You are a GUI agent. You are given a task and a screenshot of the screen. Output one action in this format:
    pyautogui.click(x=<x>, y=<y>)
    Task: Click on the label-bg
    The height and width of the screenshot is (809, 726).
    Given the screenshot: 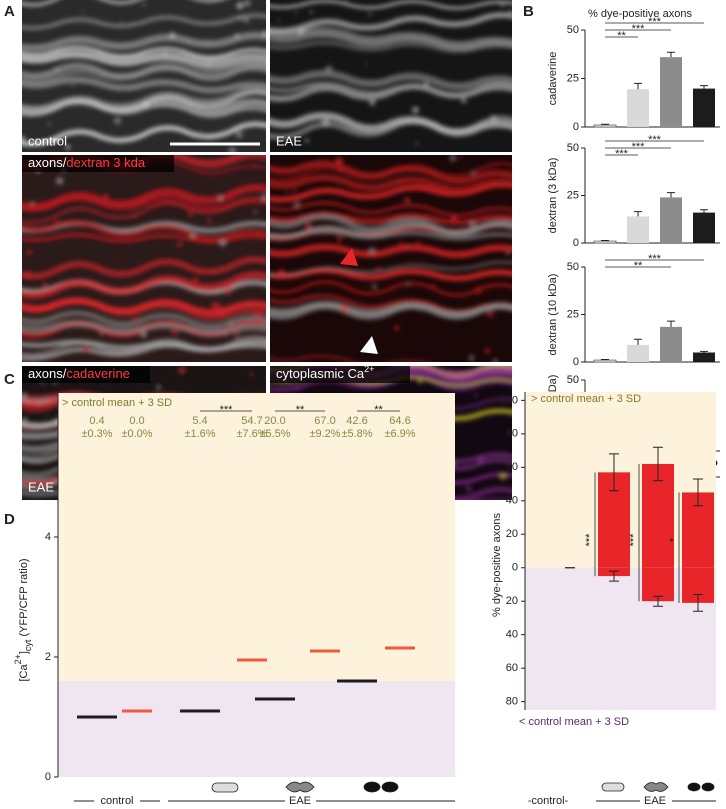 What is the action you would take?
    pyautogui.click(x=86, y=374)
    